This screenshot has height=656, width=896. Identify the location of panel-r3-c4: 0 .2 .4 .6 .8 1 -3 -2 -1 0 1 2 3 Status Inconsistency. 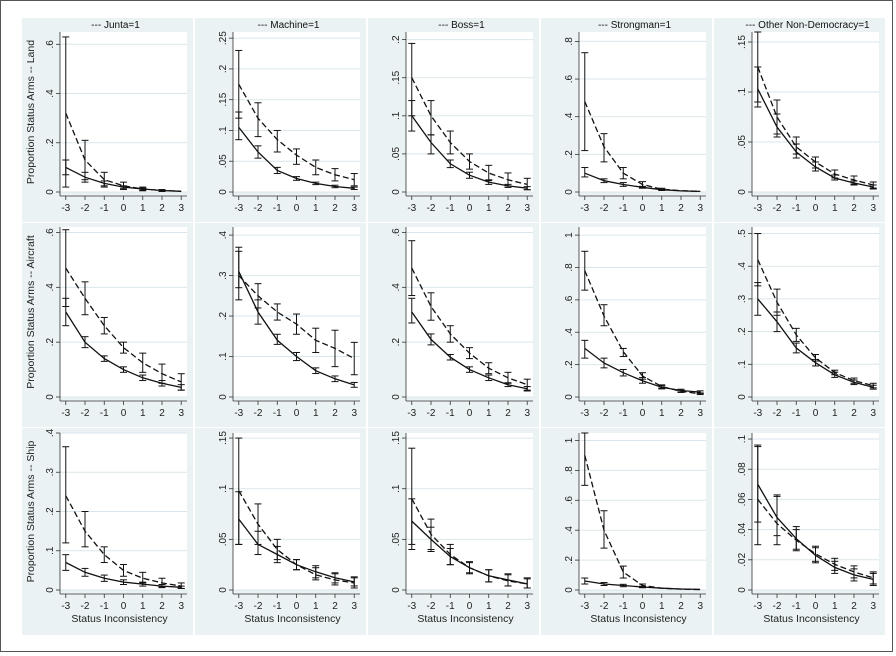
(626, 531).